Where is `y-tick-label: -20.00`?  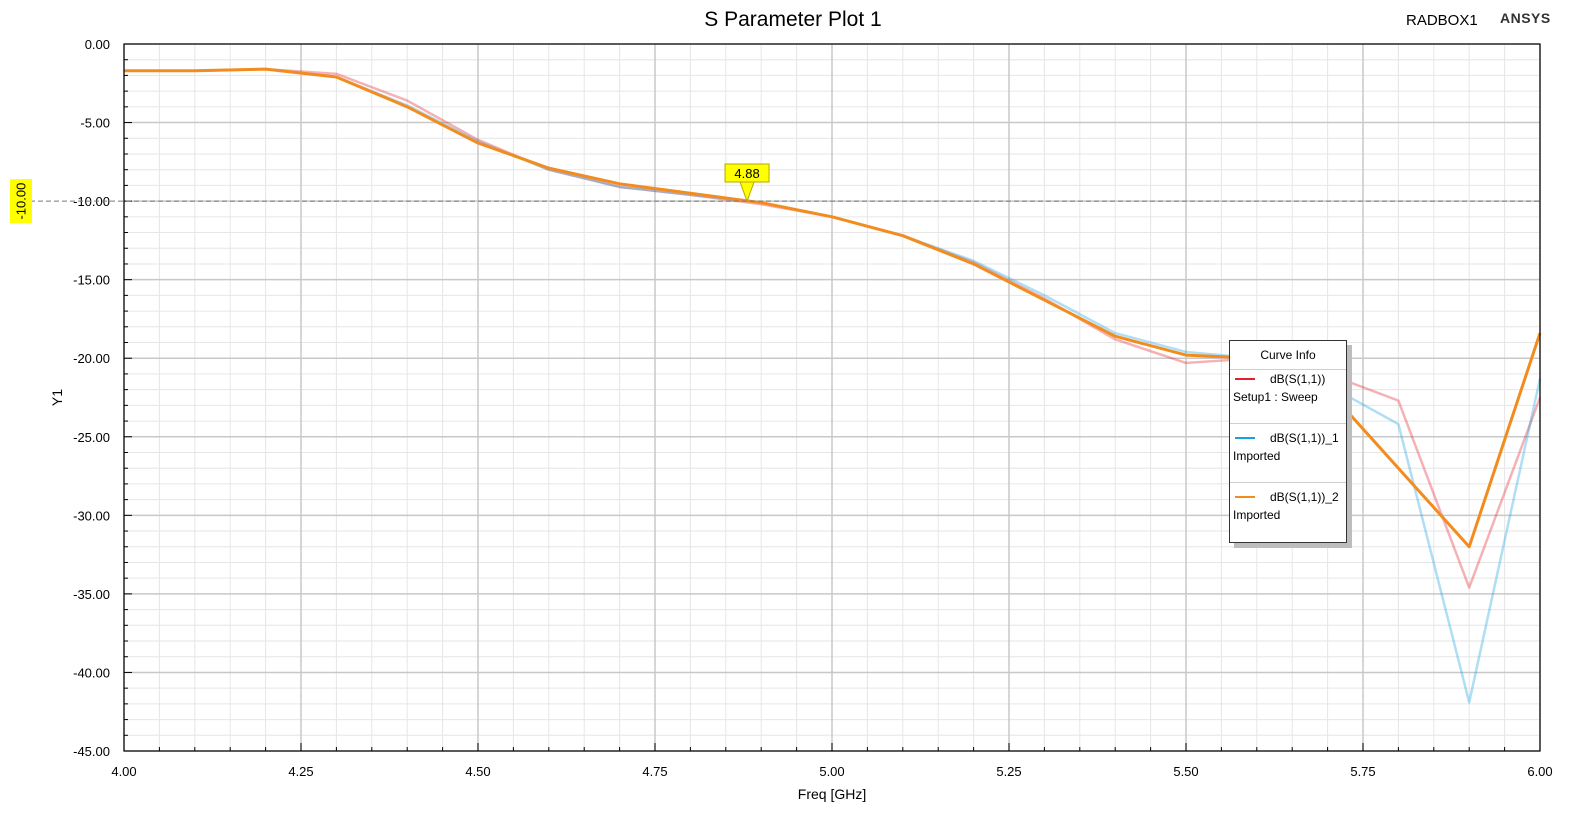 y-tick-label: -20.00 is located at coordinates (91, 358).